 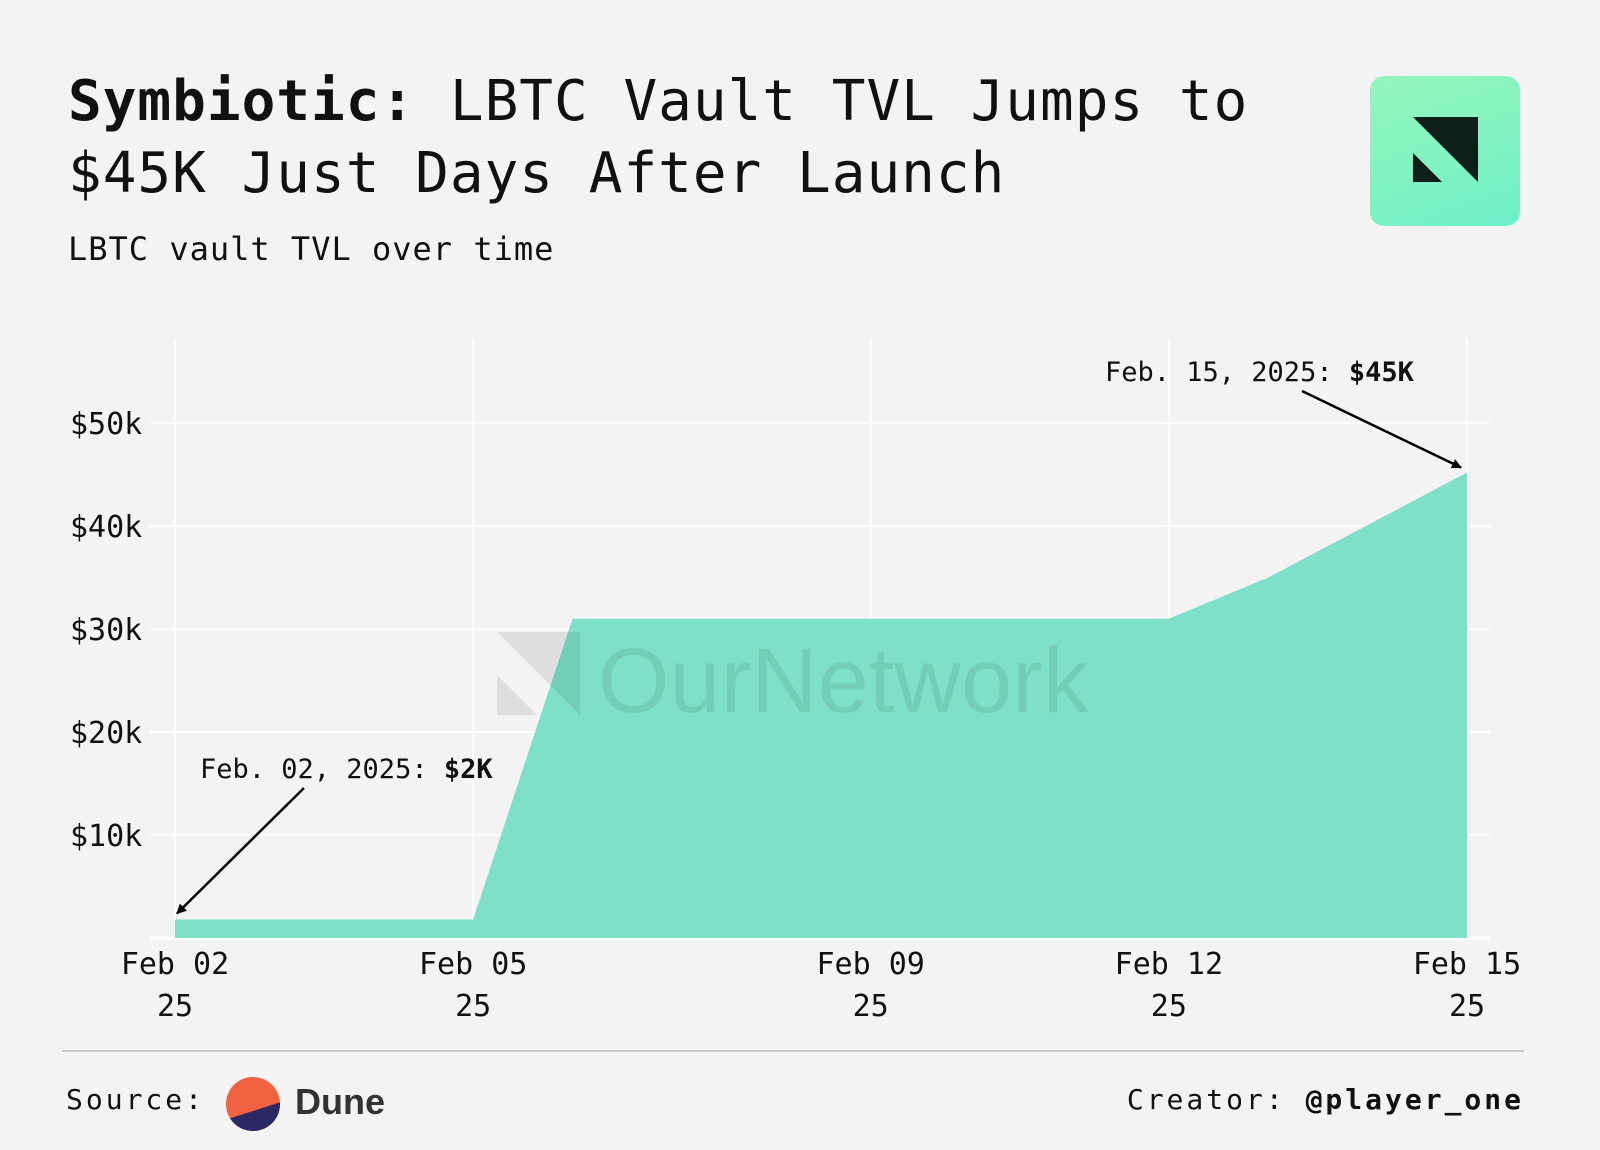 I want to click on annotation-end-value: $45K, so click(x=1382, y=372).